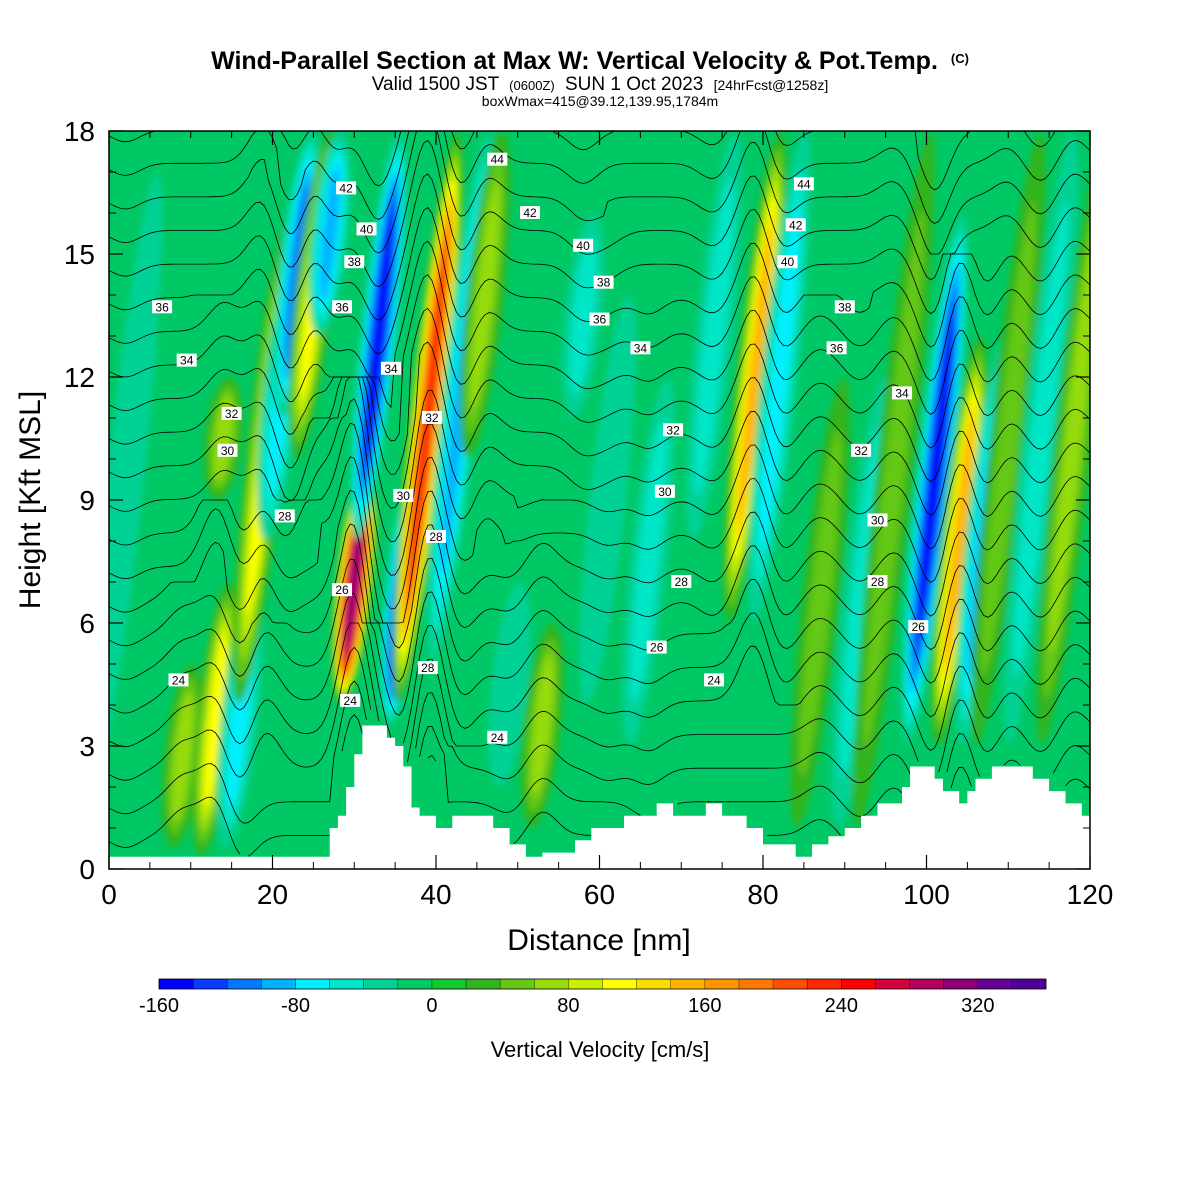 This screenshot has height=1200, width=1200. Describe the element at coordinates (431, 1006) in the screenshot. I see `colorbar-tick-label: 0` at that location.